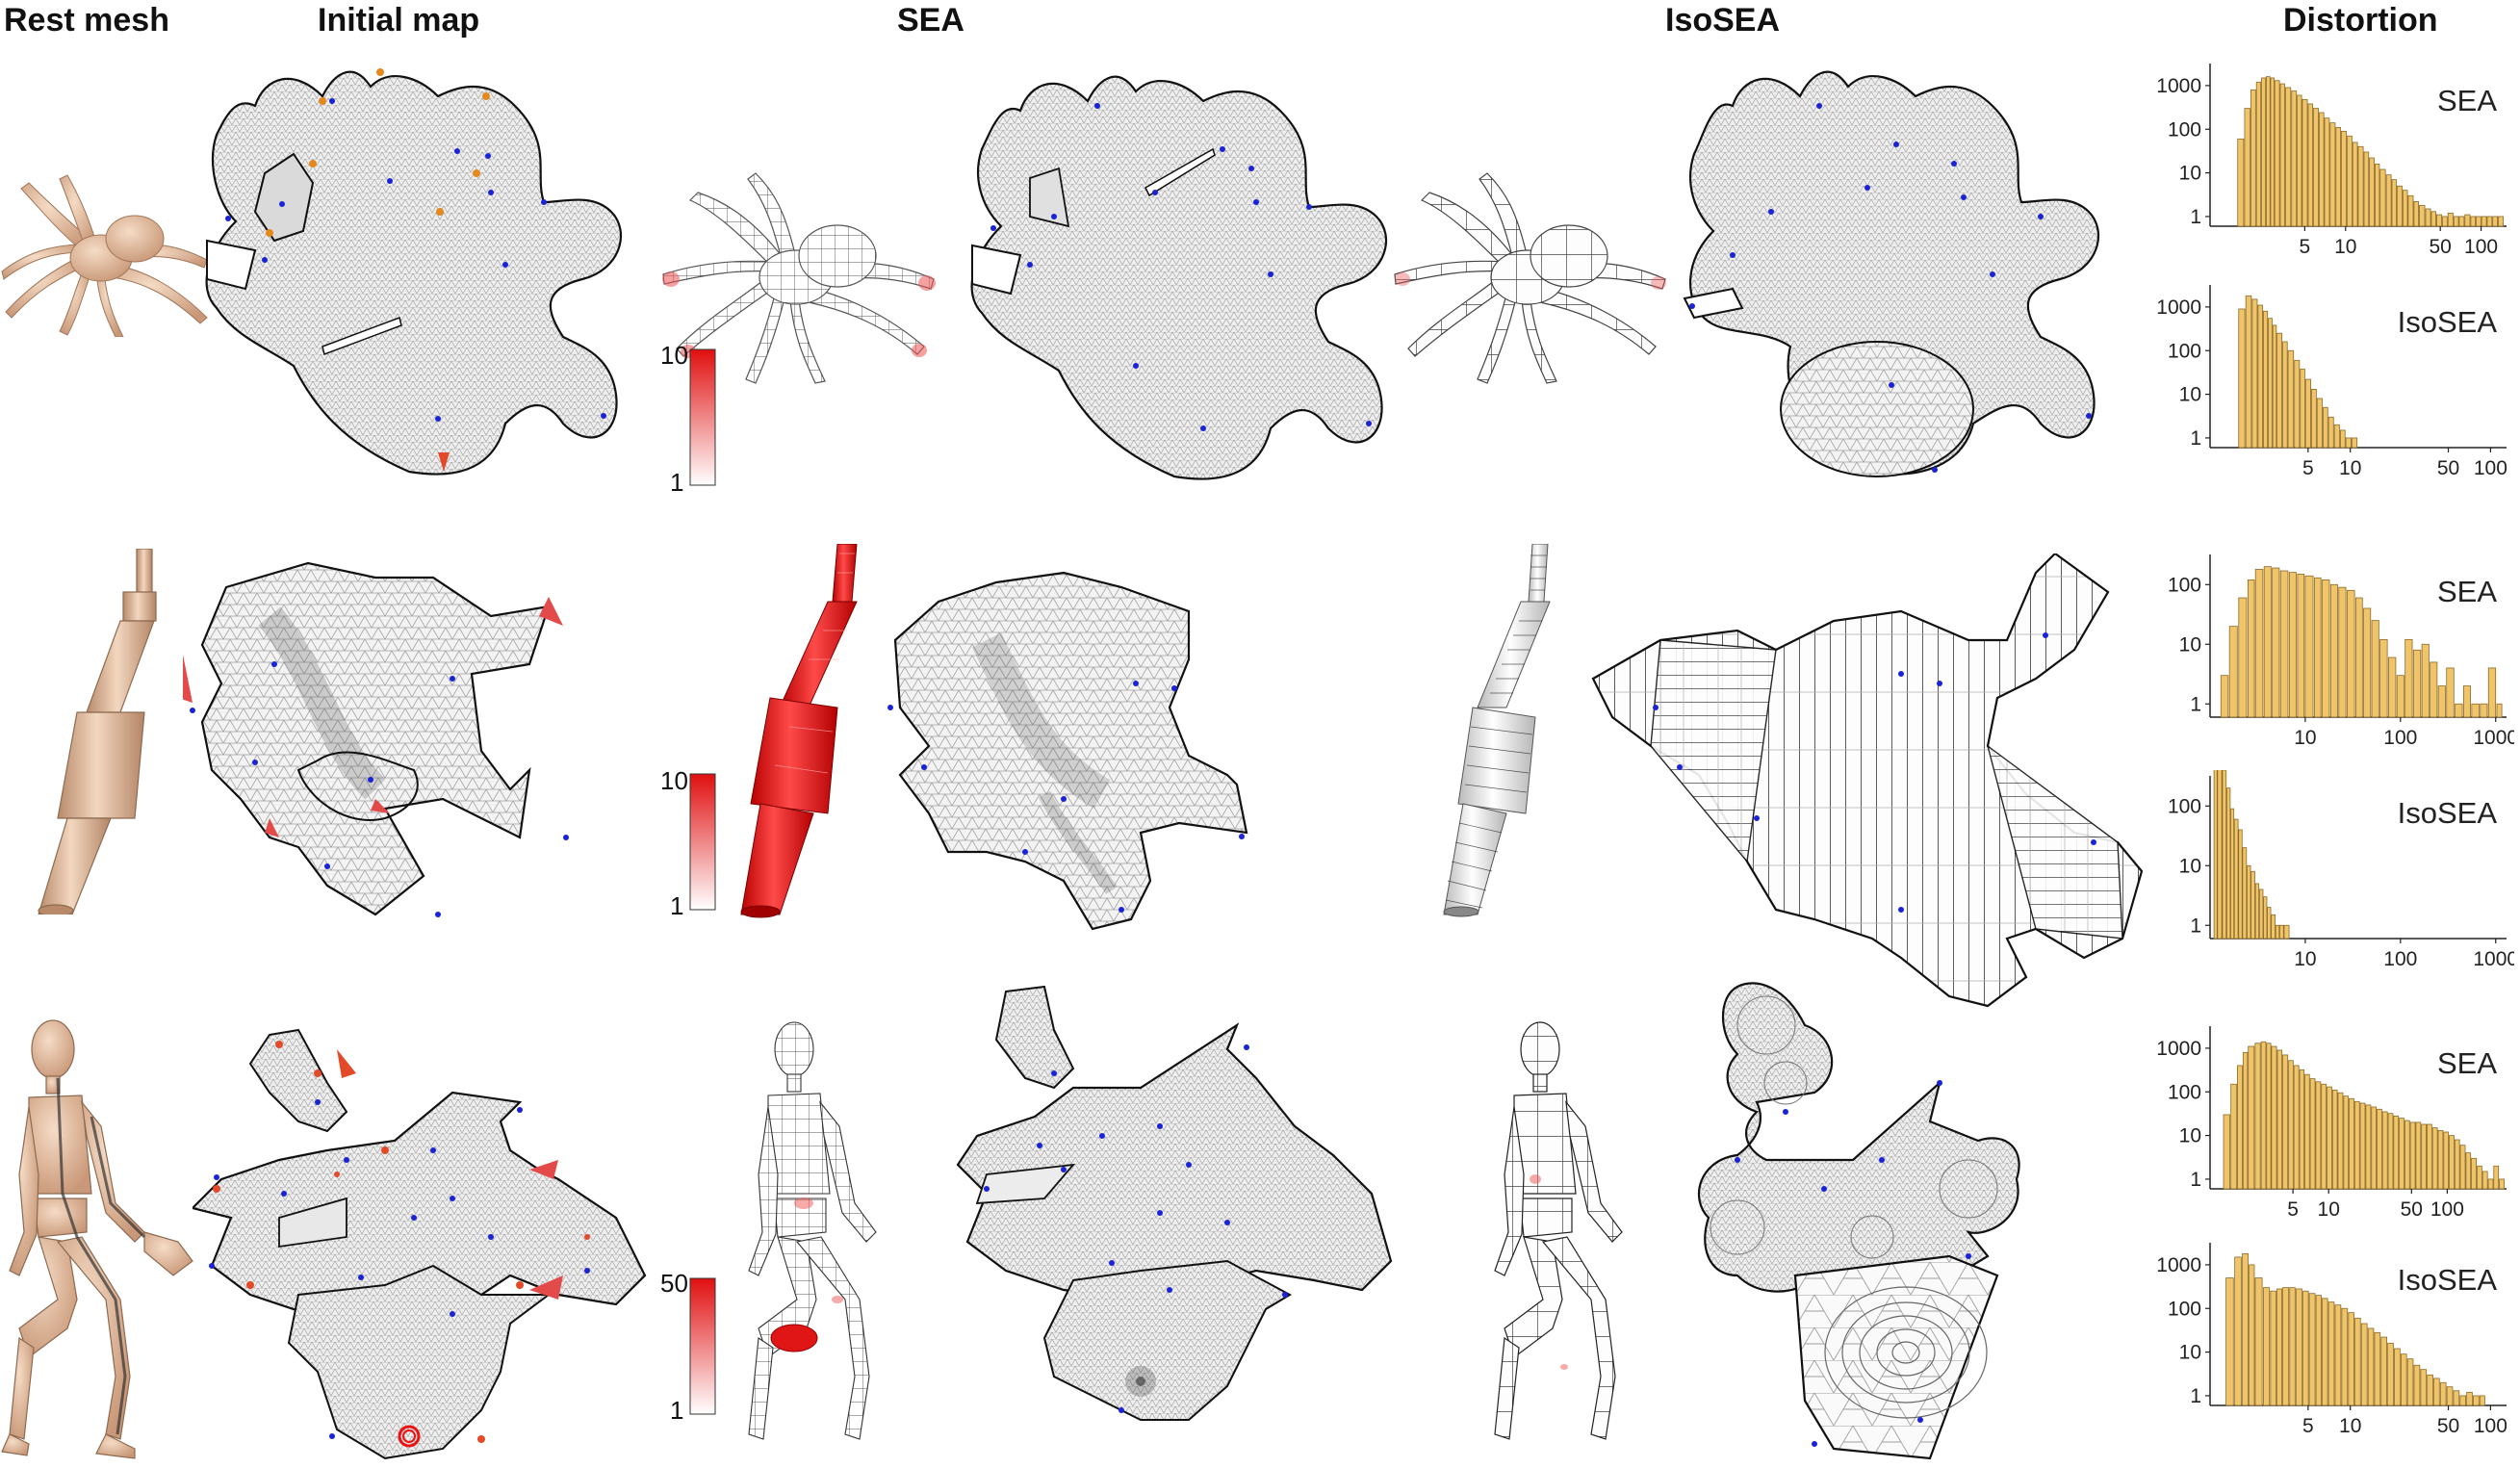  Describe the element at coordinates (2293, 1209) in the screenshot. I see `x-tick-label: 5` at that location.